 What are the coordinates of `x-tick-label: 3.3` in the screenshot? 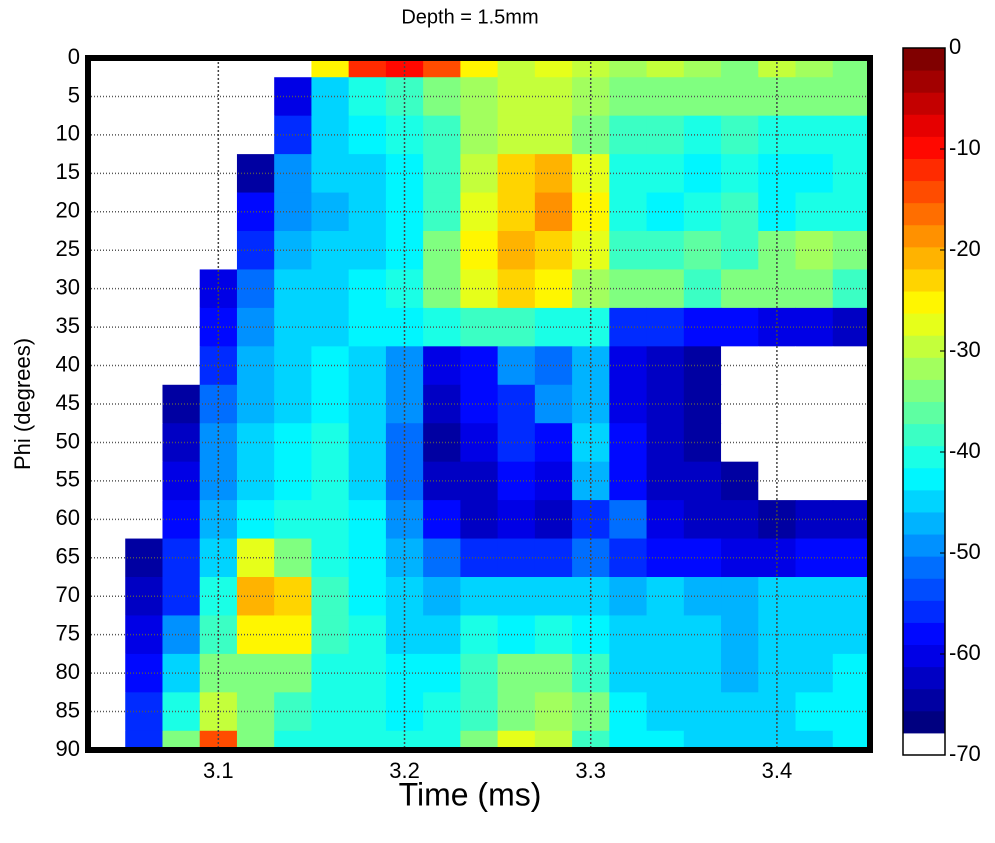 It's located at (590, 770).